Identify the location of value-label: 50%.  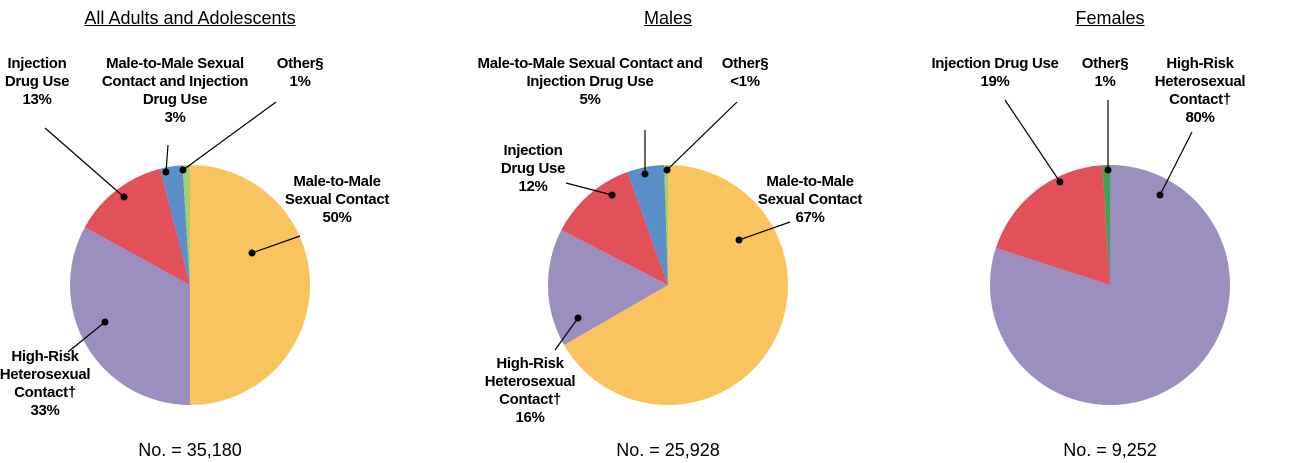
(337, 217).